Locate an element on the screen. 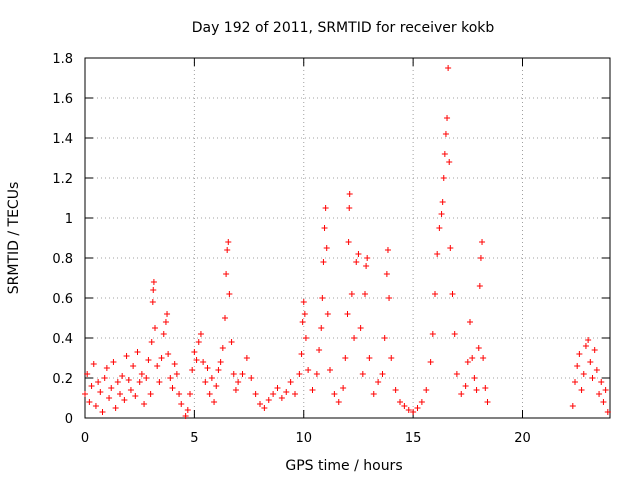 This screenshot has height=480, width=640. y-tick-label: 1.2 is located at coordinates (62, 179).